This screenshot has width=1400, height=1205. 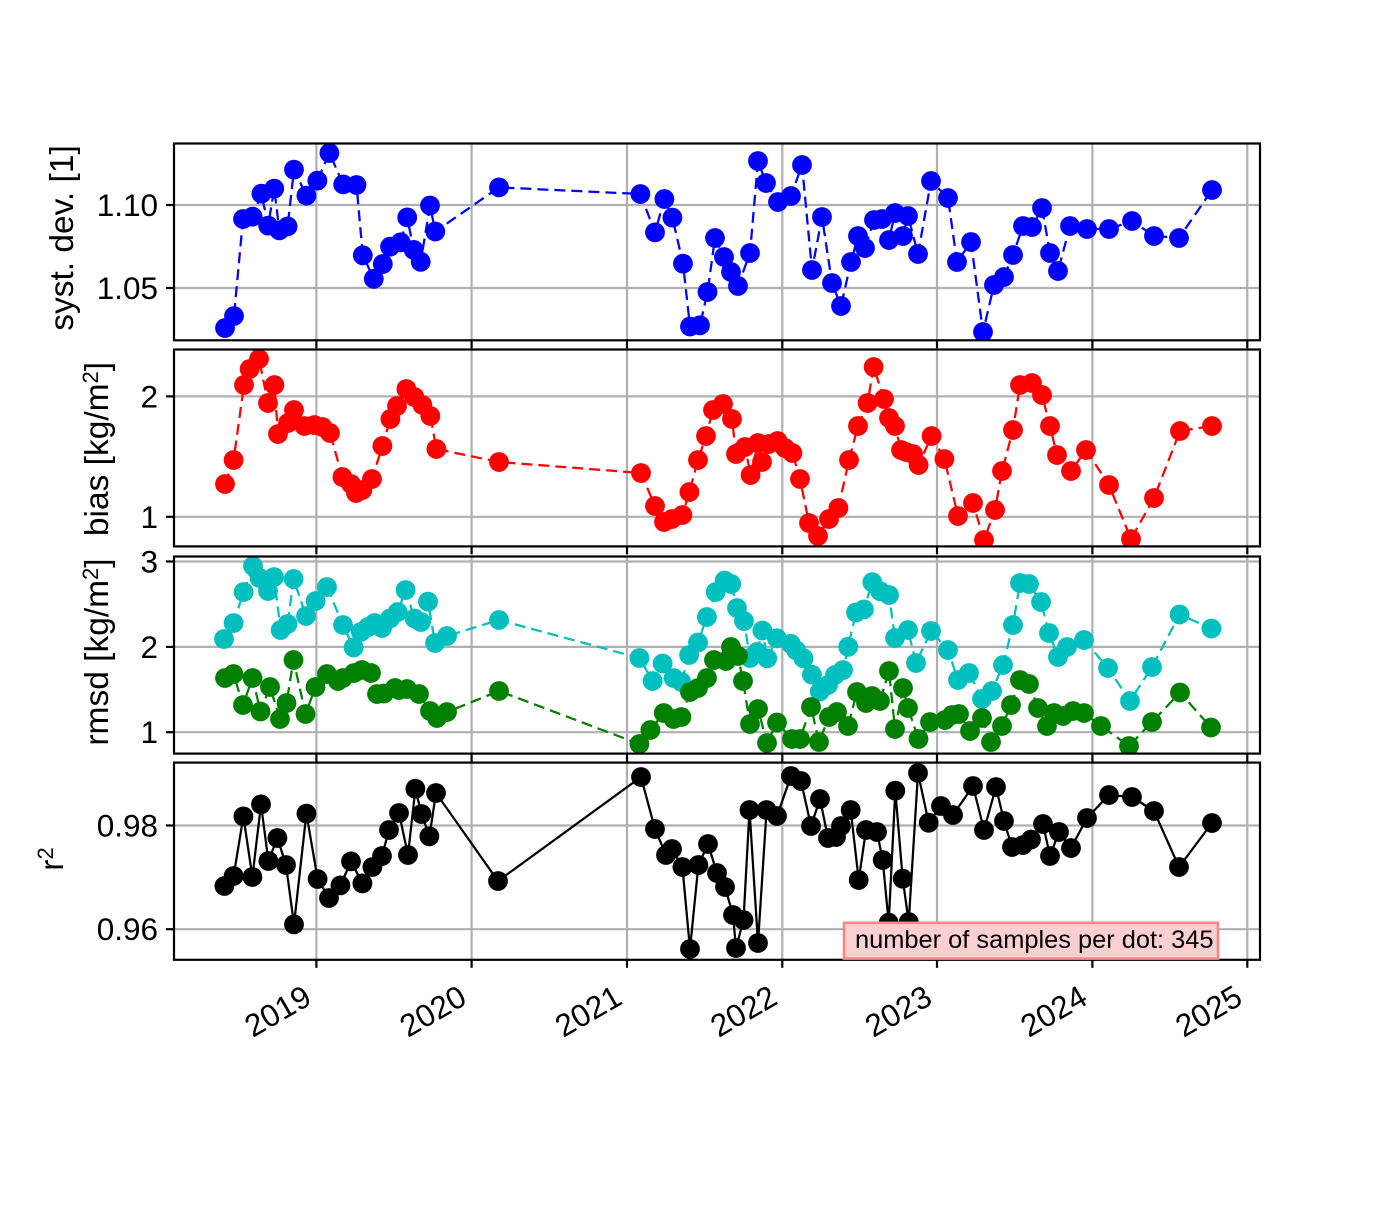 What do you see at coordinates (127, 288) in the screenshot?
I see `svg-text: 1.05` at bounding box center [127, 288].